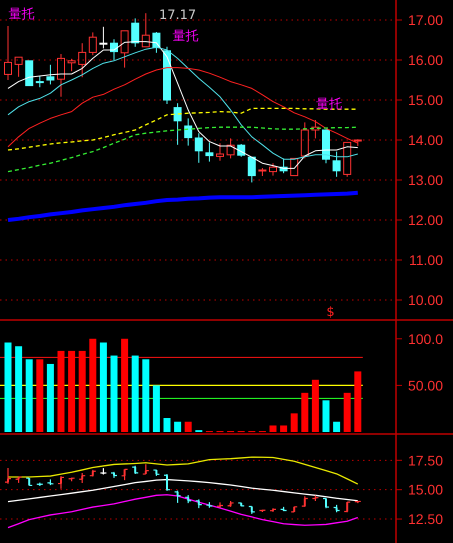 The image size is (453, 543). What do you see at coordinates (426, 220) in the screenshot?
I see `y-tick-label: 12.00` at bounding box center [426, 220].